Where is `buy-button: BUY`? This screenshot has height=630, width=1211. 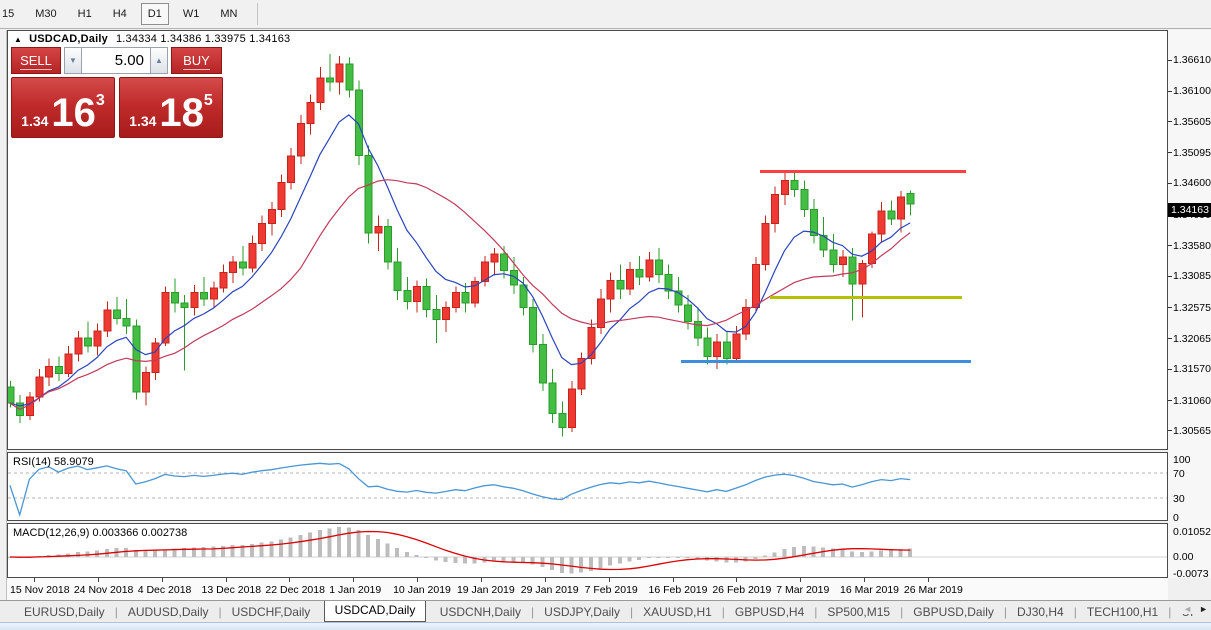 buy-button: BUY is located at coordinates (196, 60).